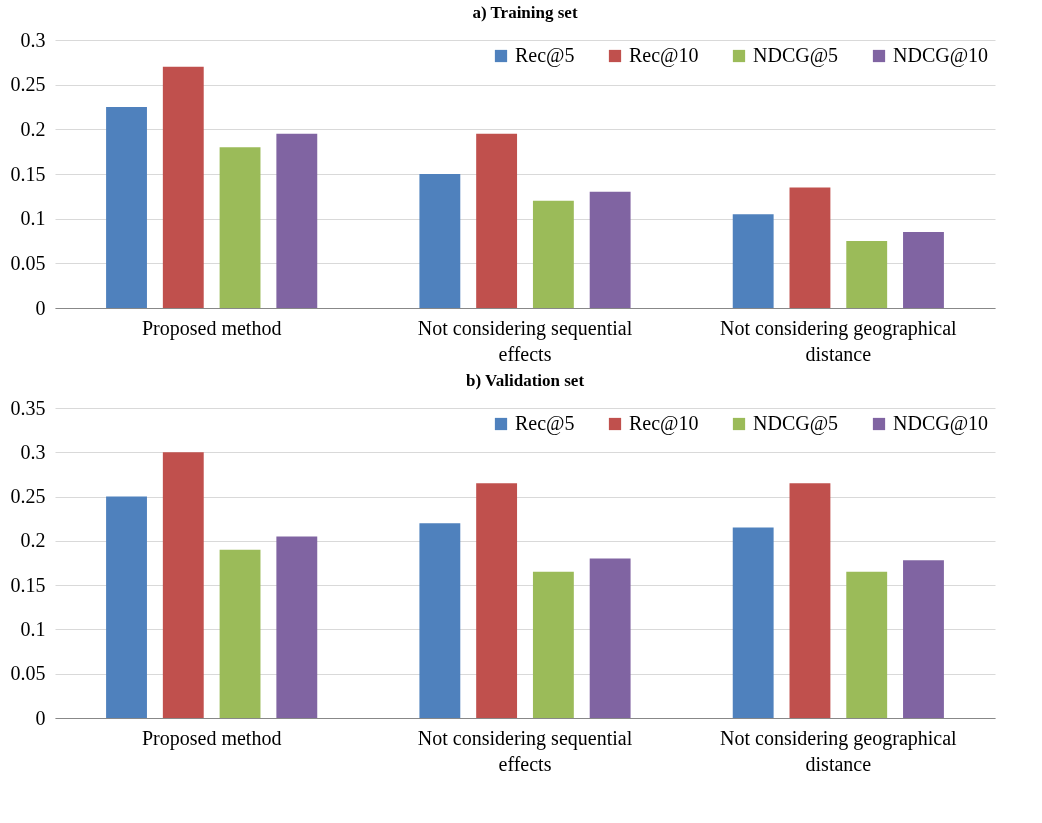 This screenshot has width=1042, height=823. What do you see at coordinates (28, 407) in the screenshot?
I see `y-tick-label: 0.35` at bounding box center [28, 407].